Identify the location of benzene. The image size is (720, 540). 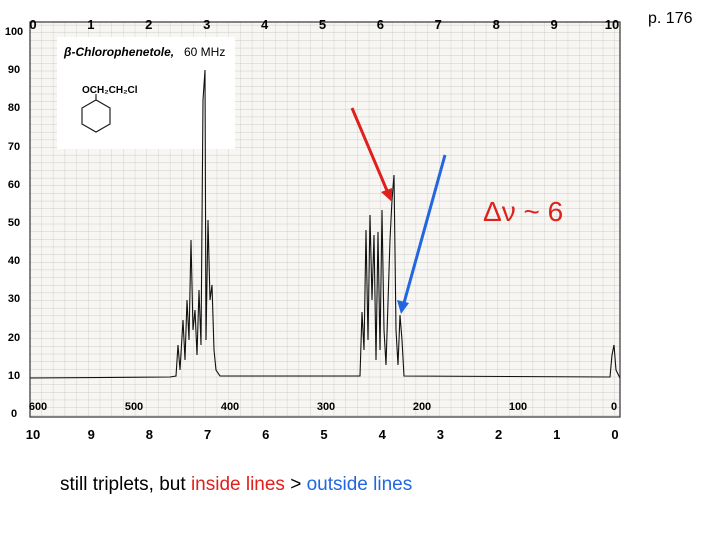
(96, 113).